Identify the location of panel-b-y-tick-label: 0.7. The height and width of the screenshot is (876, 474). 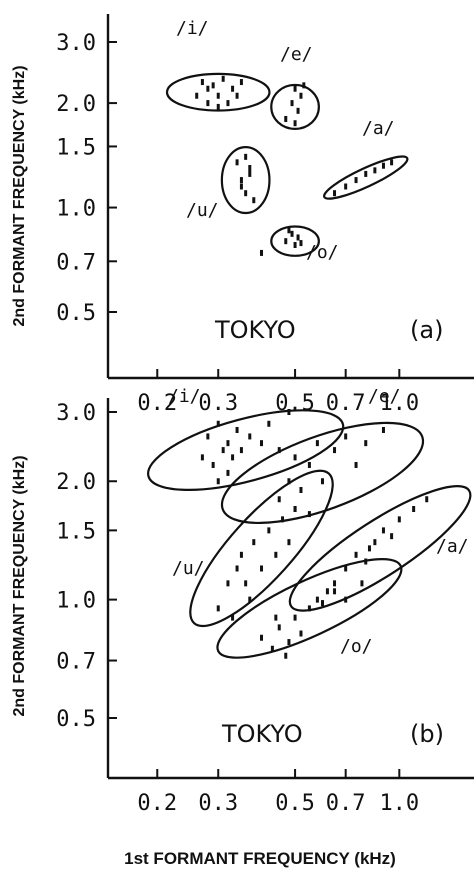
(76, 662).